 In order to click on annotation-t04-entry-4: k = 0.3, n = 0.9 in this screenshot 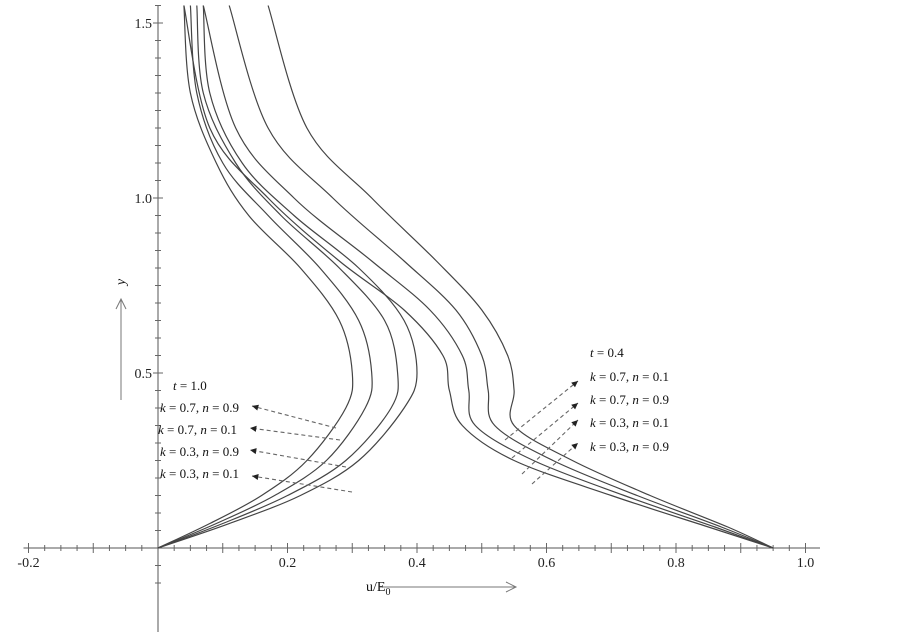, I will do `click(629, 446)`.